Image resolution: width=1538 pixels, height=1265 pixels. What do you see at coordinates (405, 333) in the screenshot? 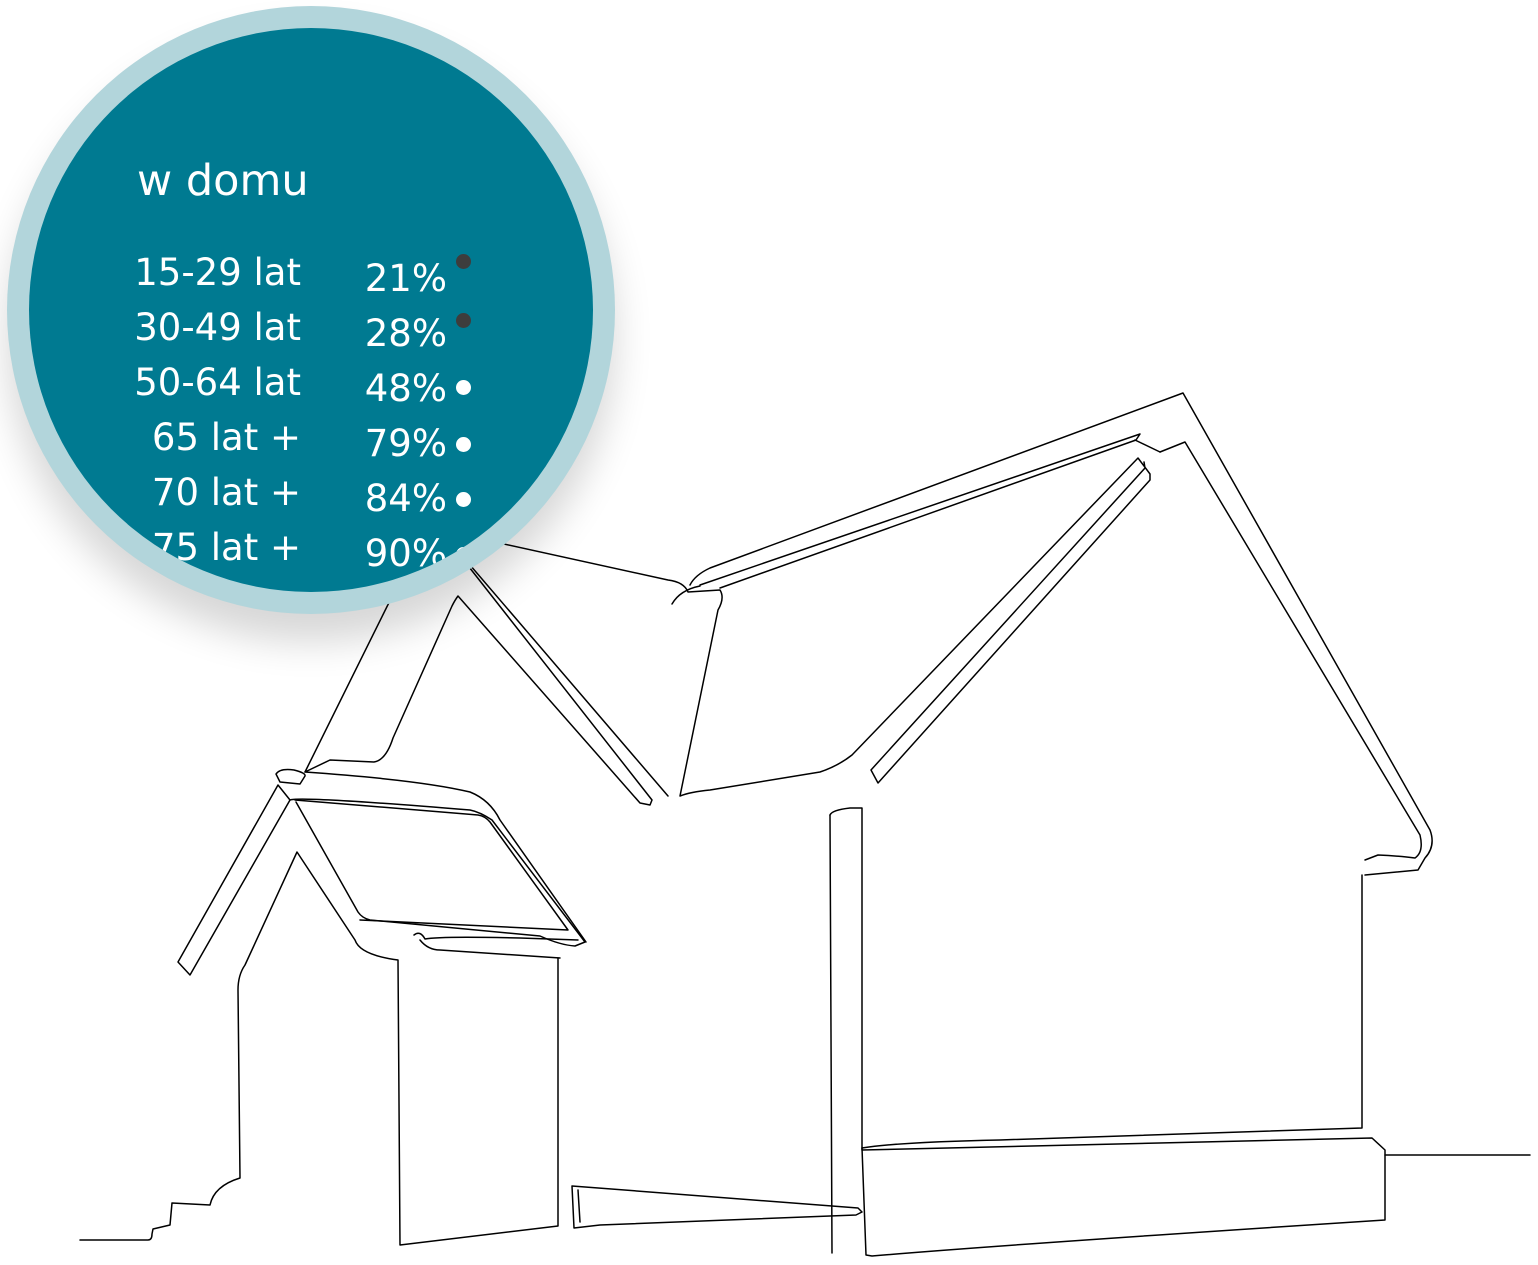
I see `row-value: 28%` at bounding box center [405, 333].